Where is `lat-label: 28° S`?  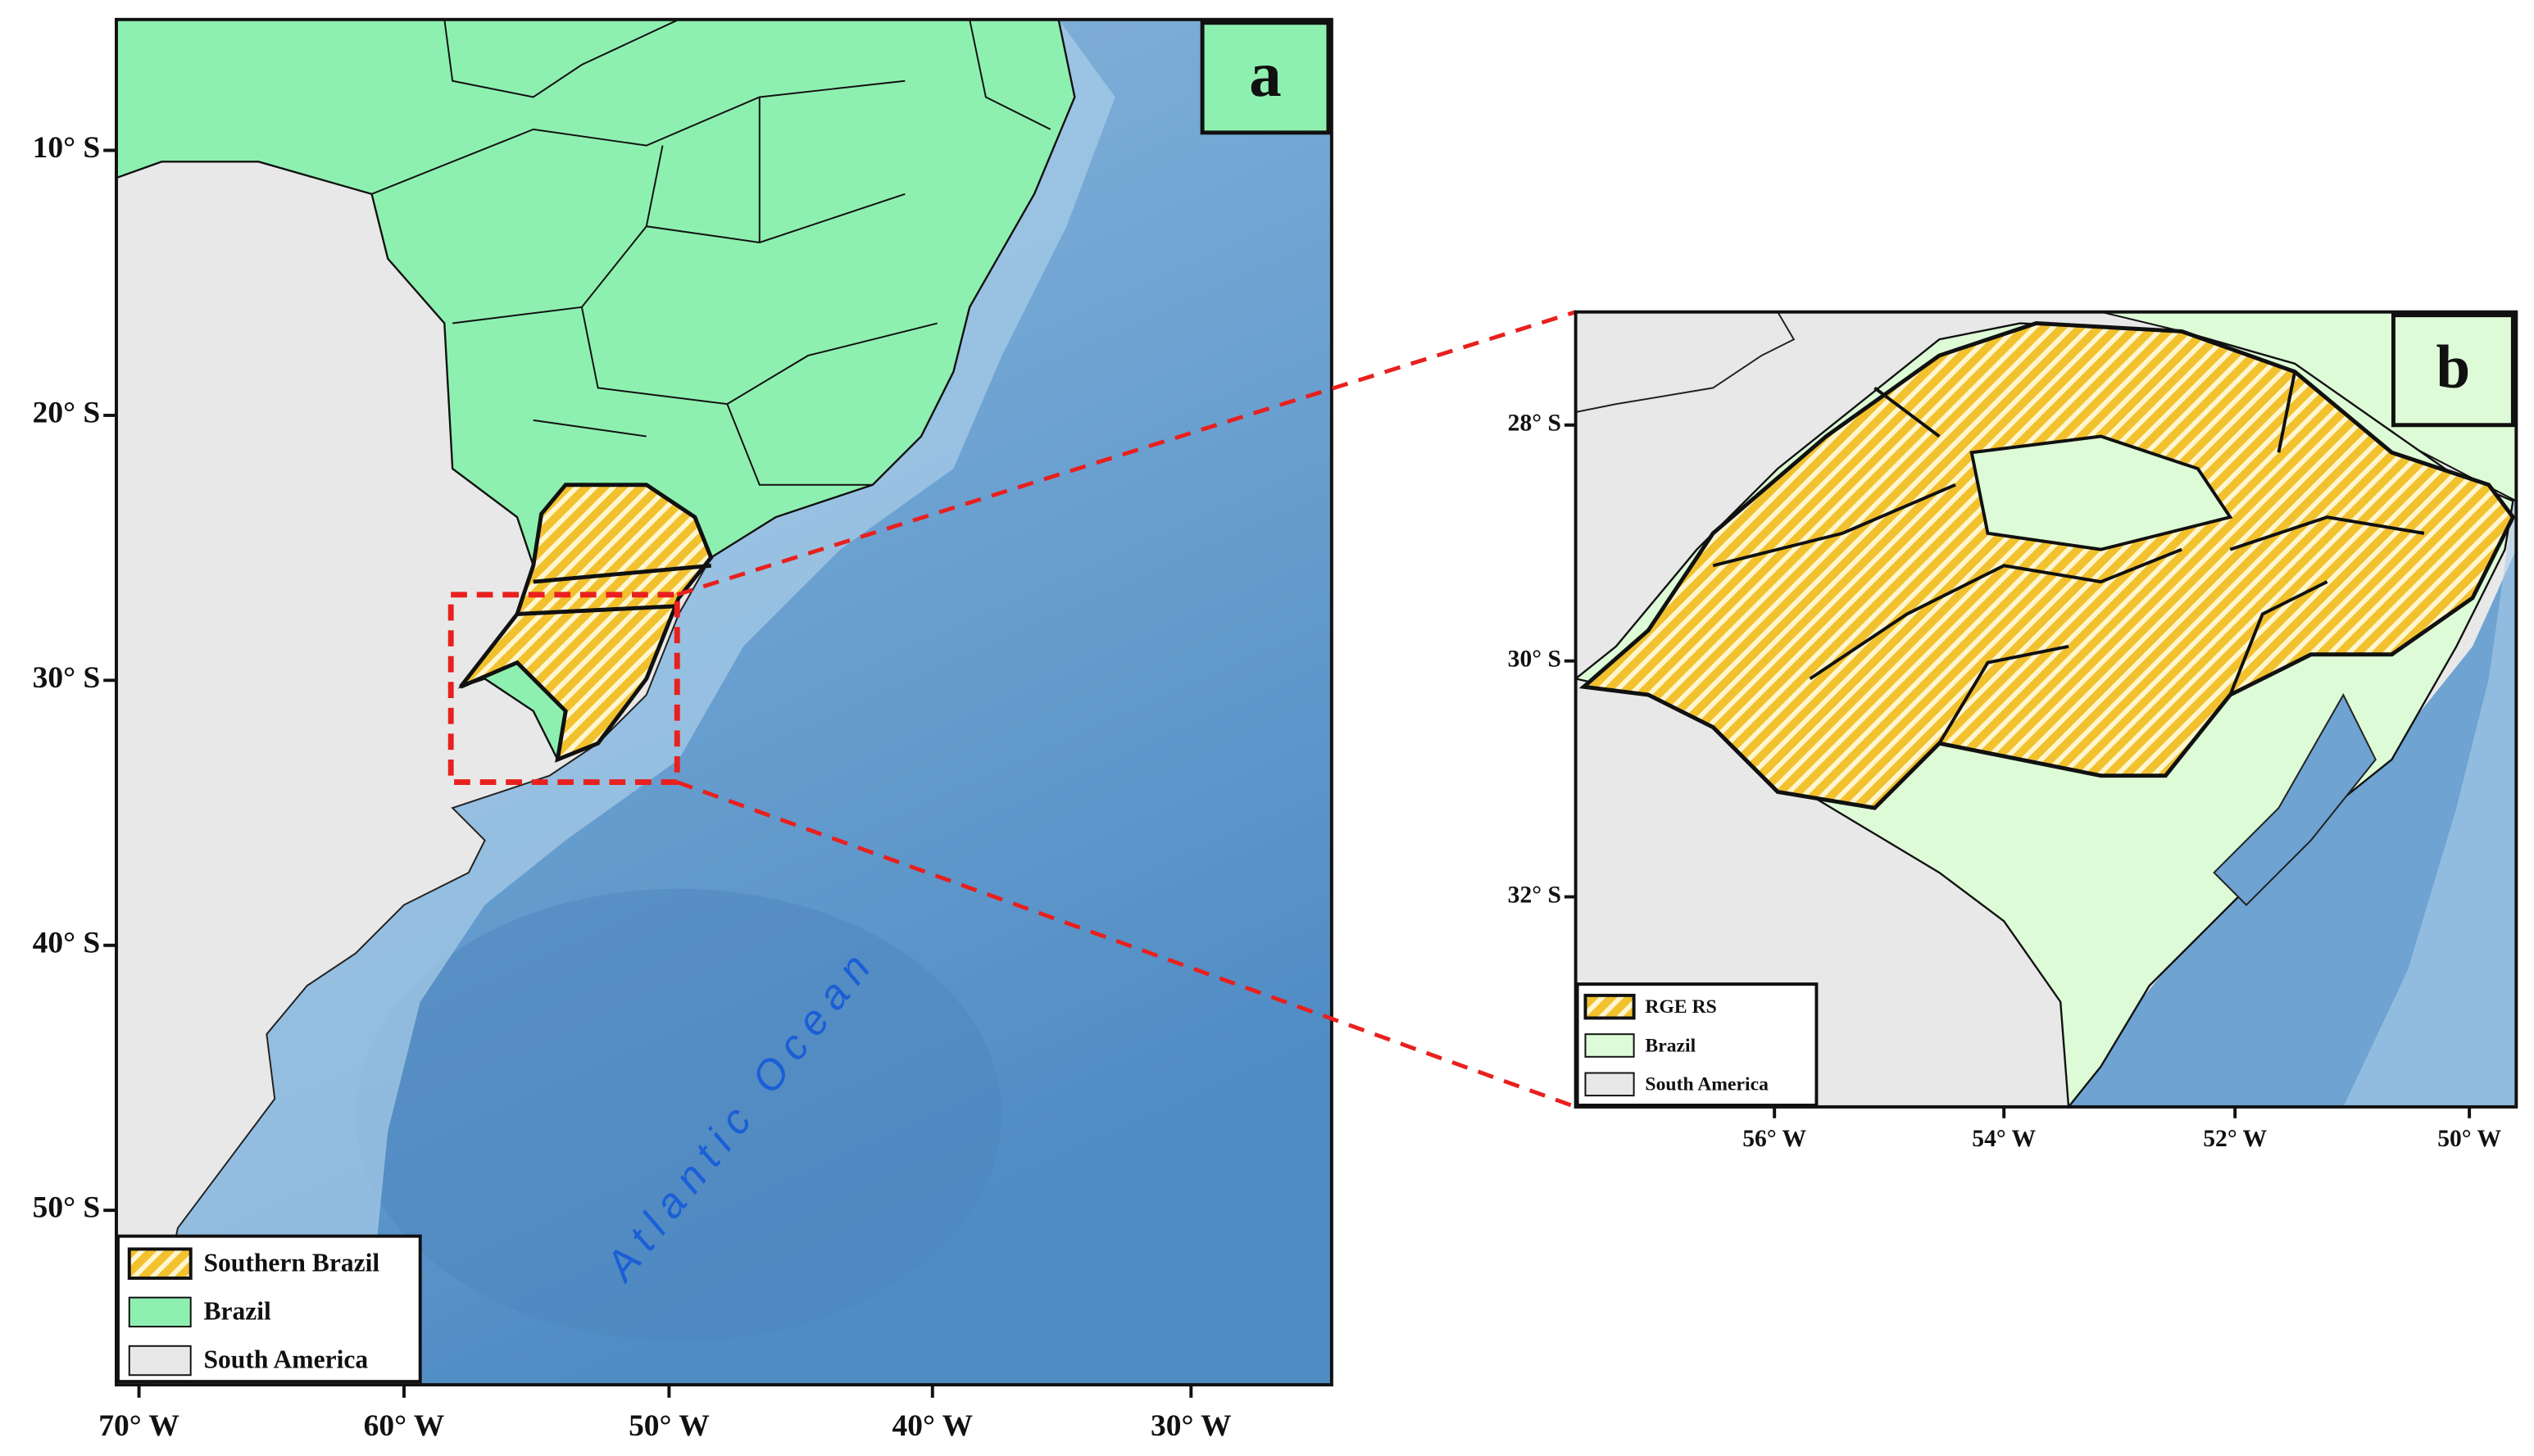
lat-label: 28° S is located at coordinates (1534, 423).